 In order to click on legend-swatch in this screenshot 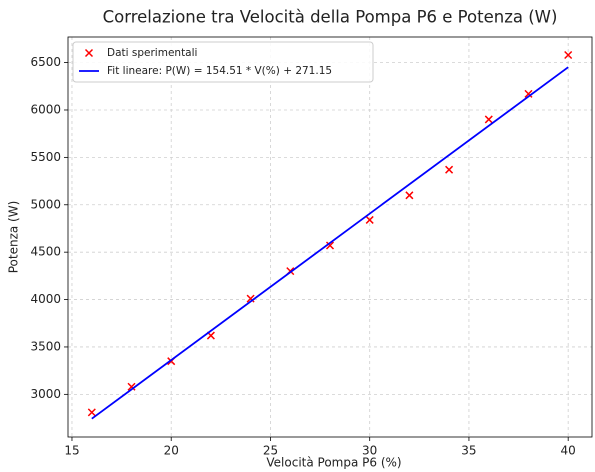, I will do `click(89, 53)`.